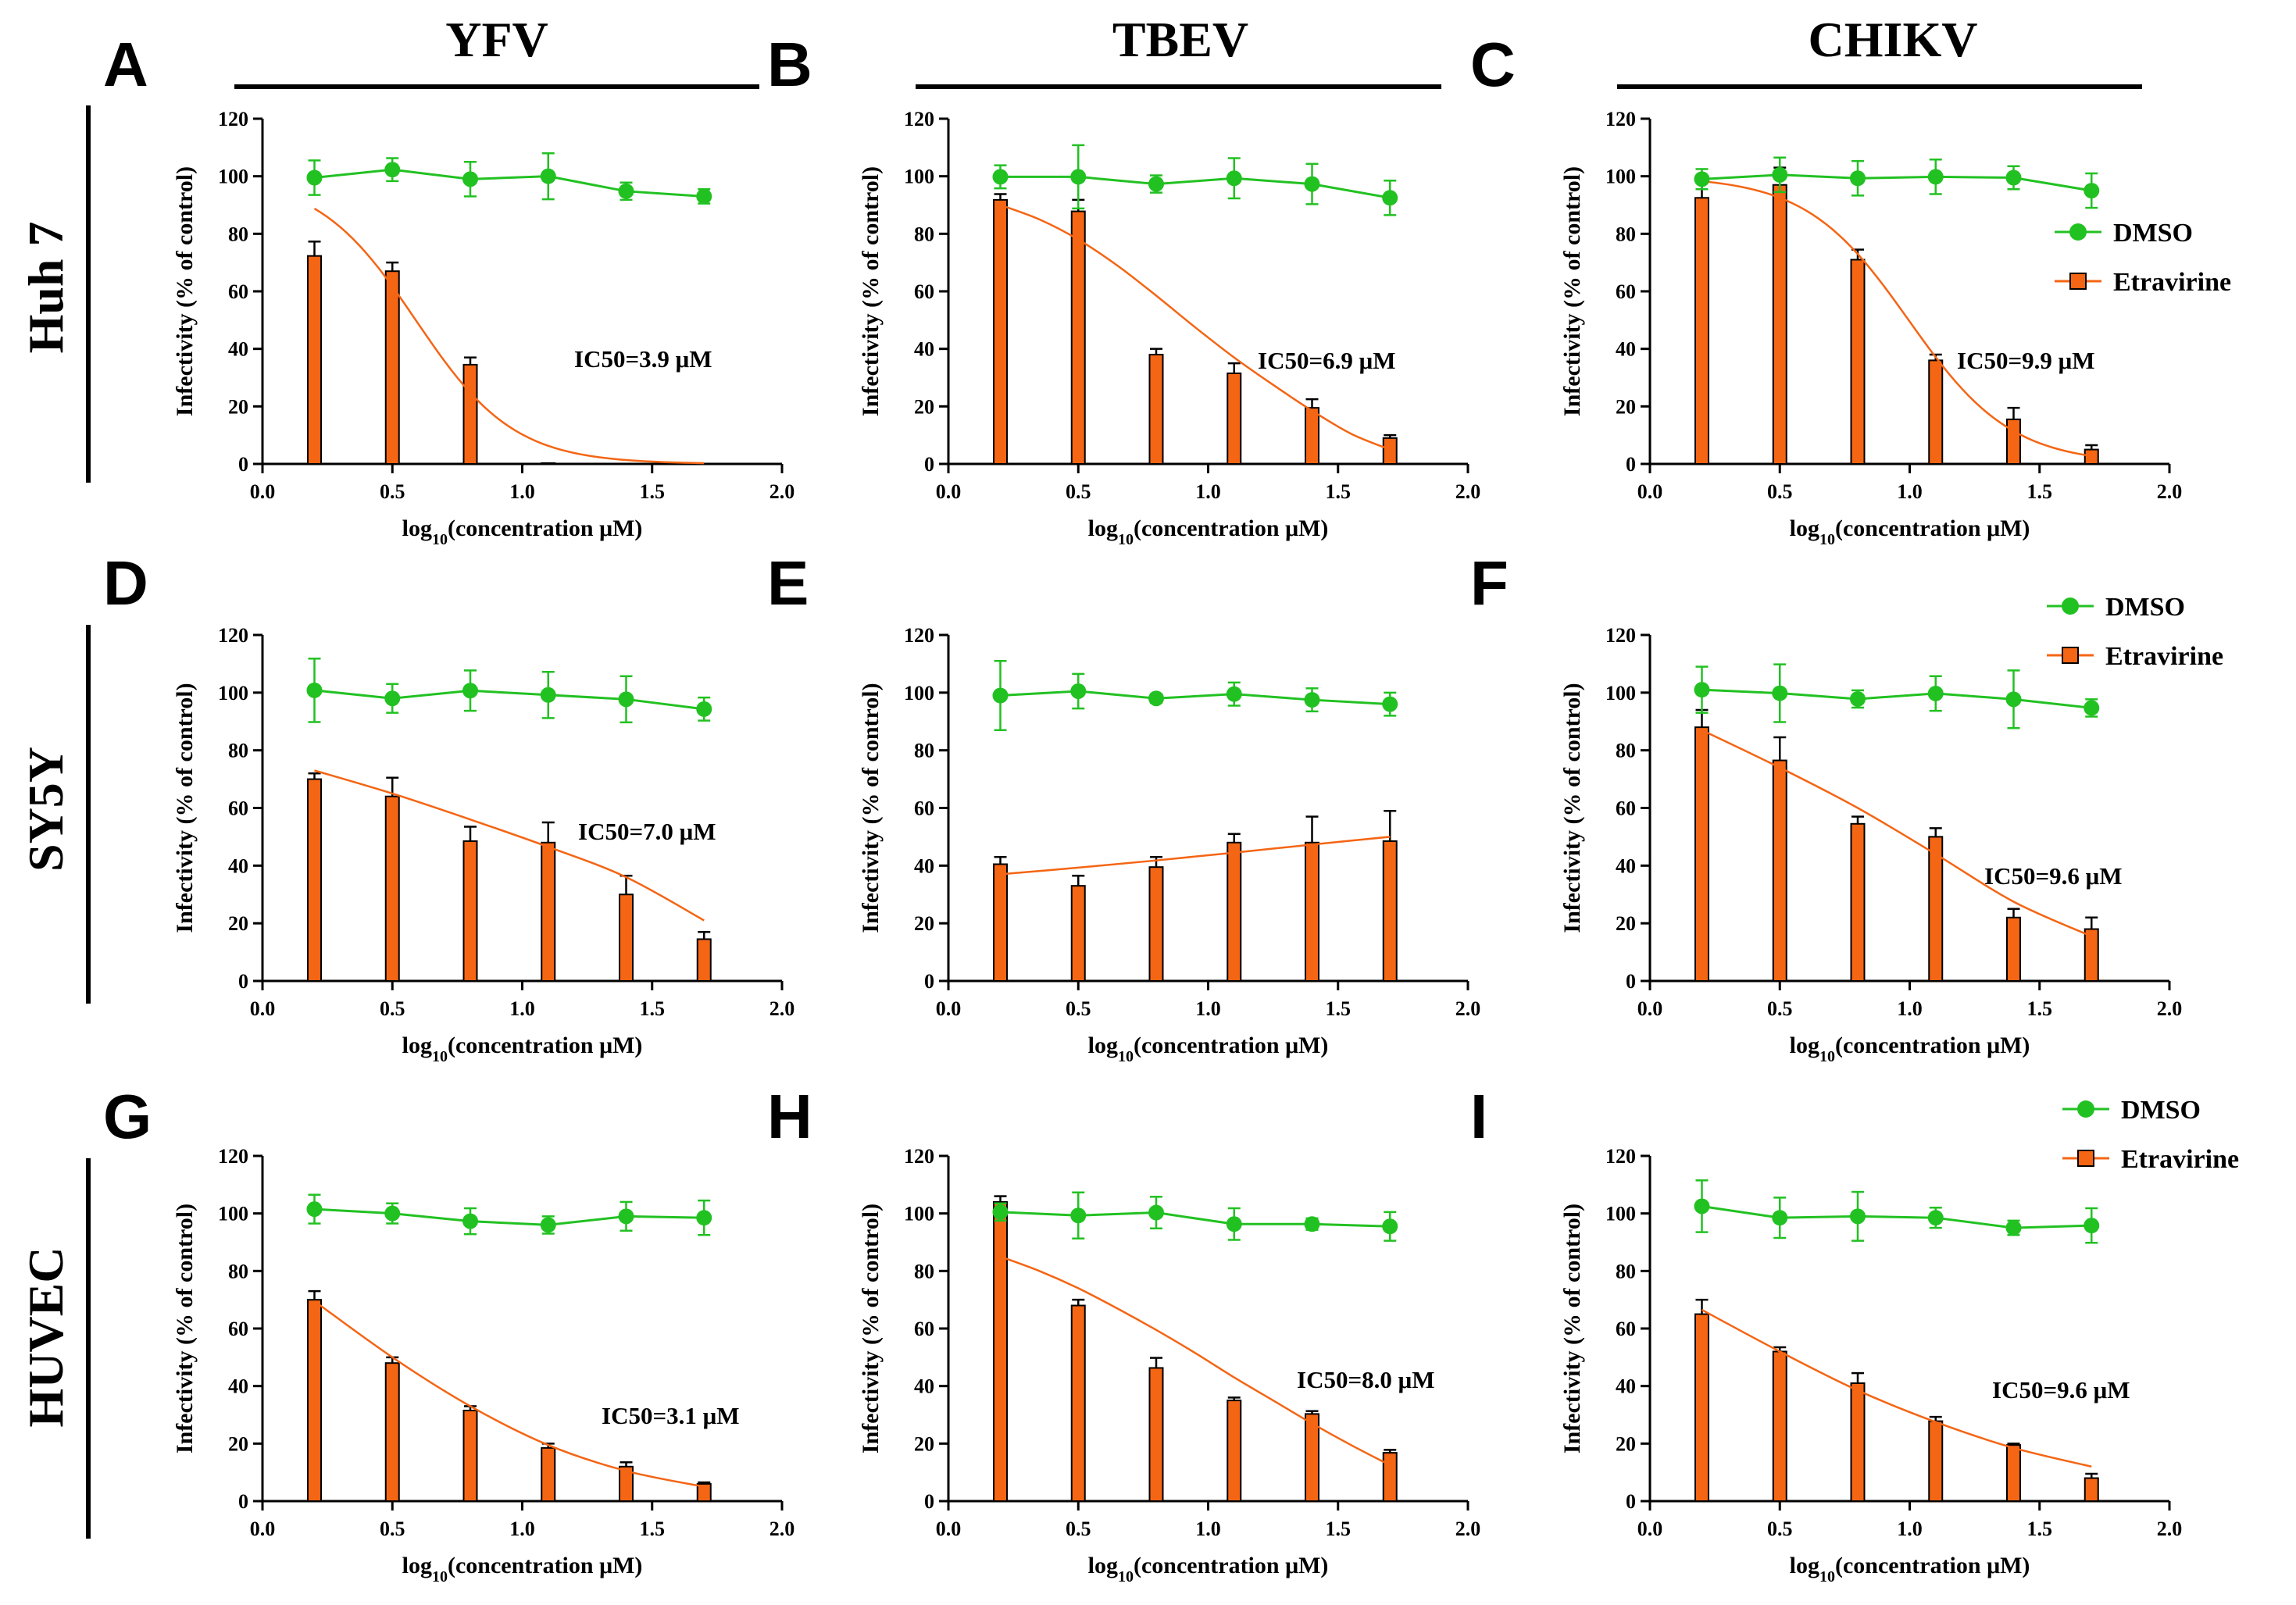 The image size is (2296, 1605). I want to click on panel-letter: D, so click(125, 583).